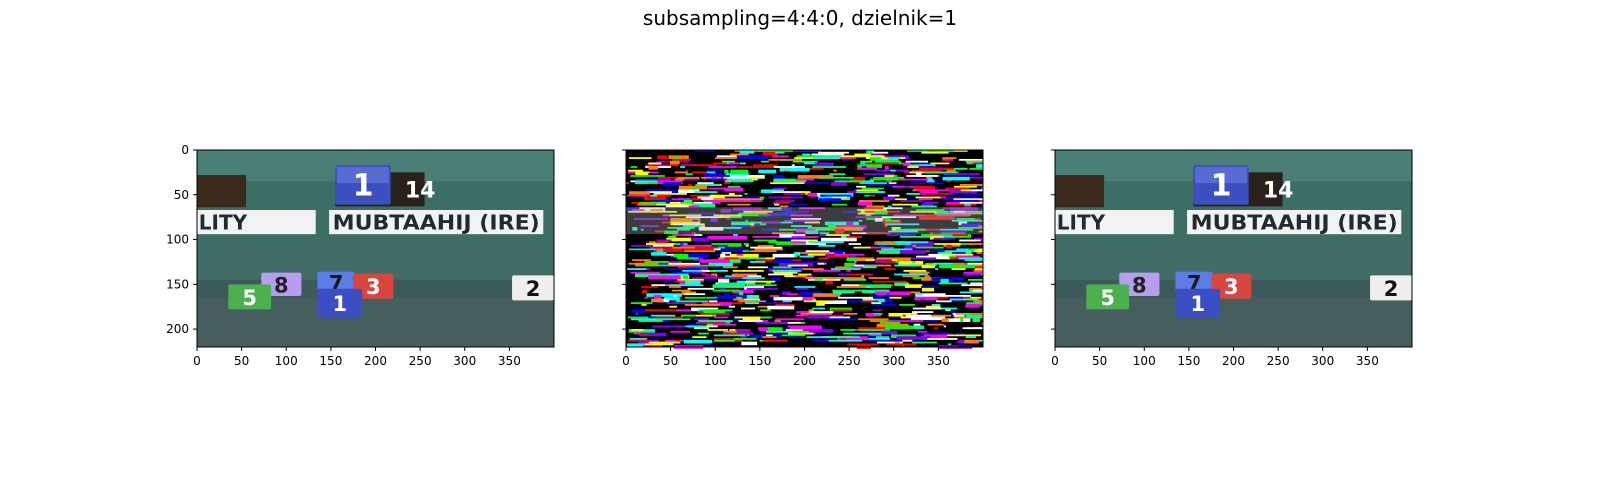 Image resolution: width=1600 pixels, height=504 pixels. I want to click on x-tick-label: 100, so click(715, 361).